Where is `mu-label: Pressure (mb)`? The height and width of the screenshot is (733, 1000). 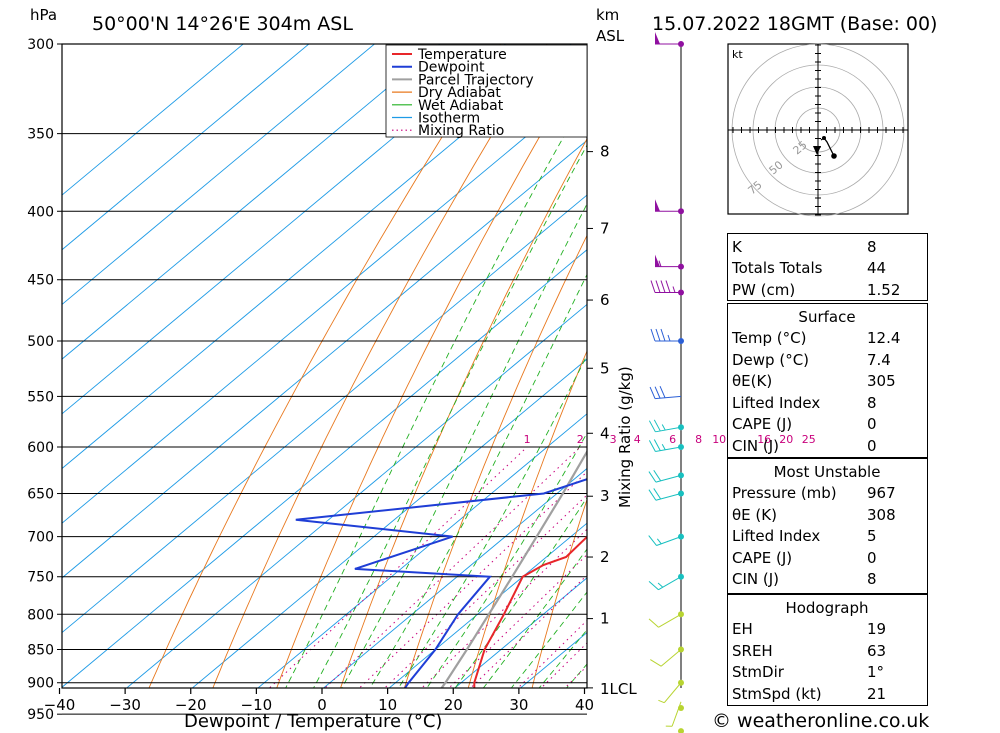
mu-label: Pressure (mb) is located at coordinates (784, 493).